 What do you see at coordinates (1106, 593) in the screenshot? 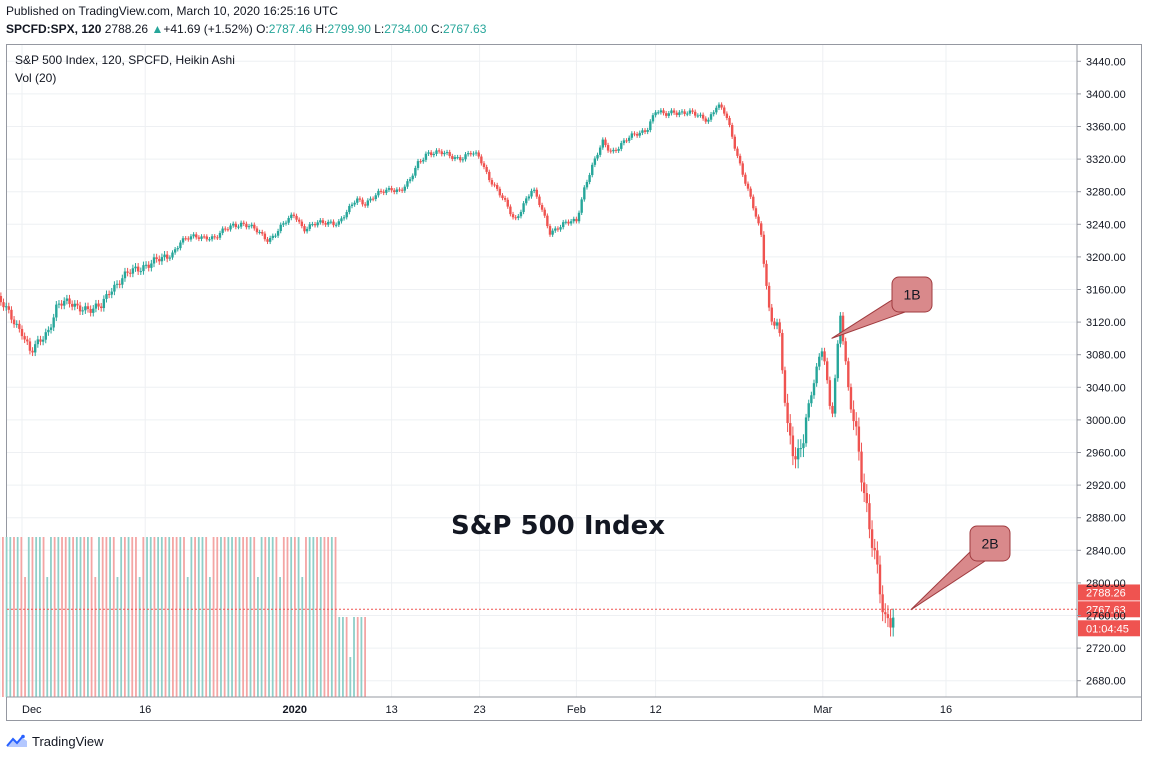
I see `price-tag-label: 2788.26` at bounding box center [1106, 593].